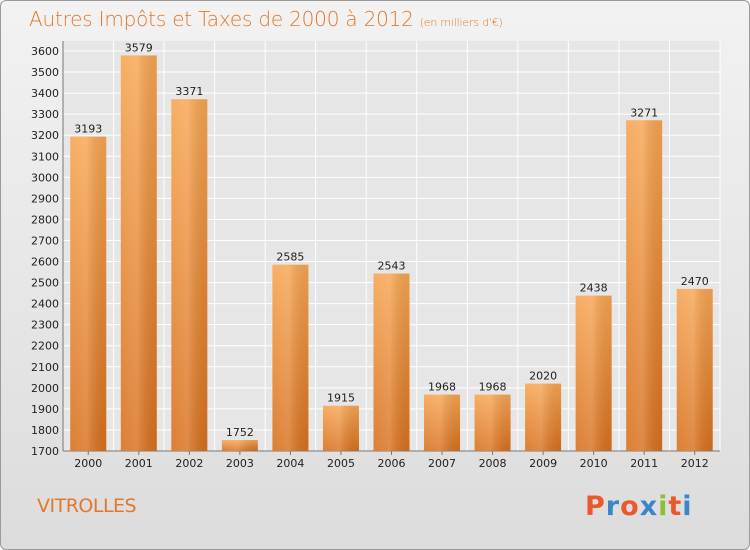  Describe the element at coordinates (189, 91) in the screenshot. I see `value-label-2002: 3371` at that location.